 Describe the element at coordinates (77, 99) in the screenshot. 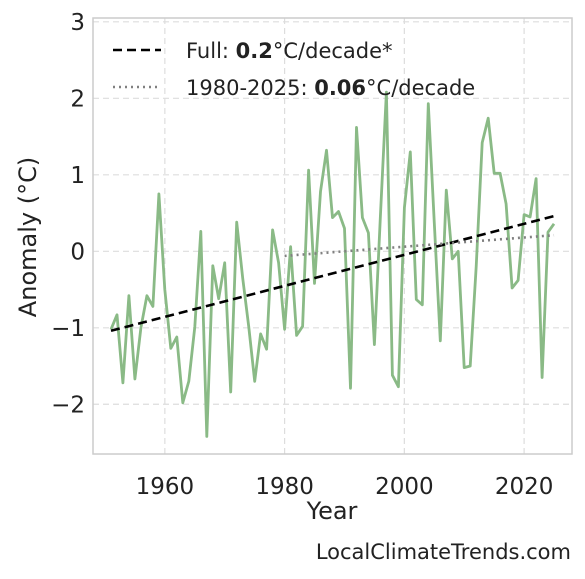

I see `y-tick-label-2: 2` at that location.